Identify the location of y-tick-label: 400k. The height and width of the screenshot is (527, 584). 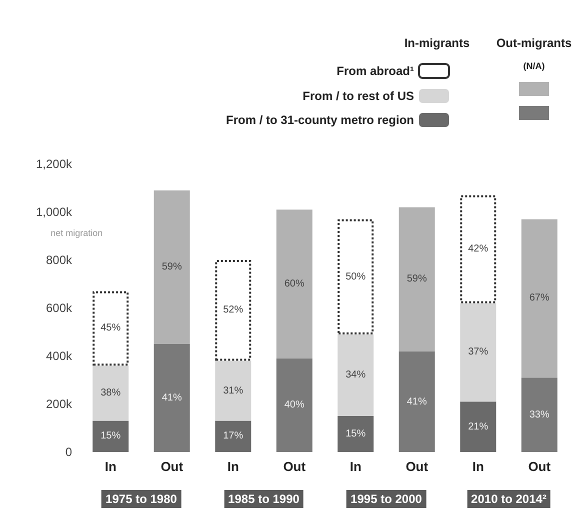
(59, 356).